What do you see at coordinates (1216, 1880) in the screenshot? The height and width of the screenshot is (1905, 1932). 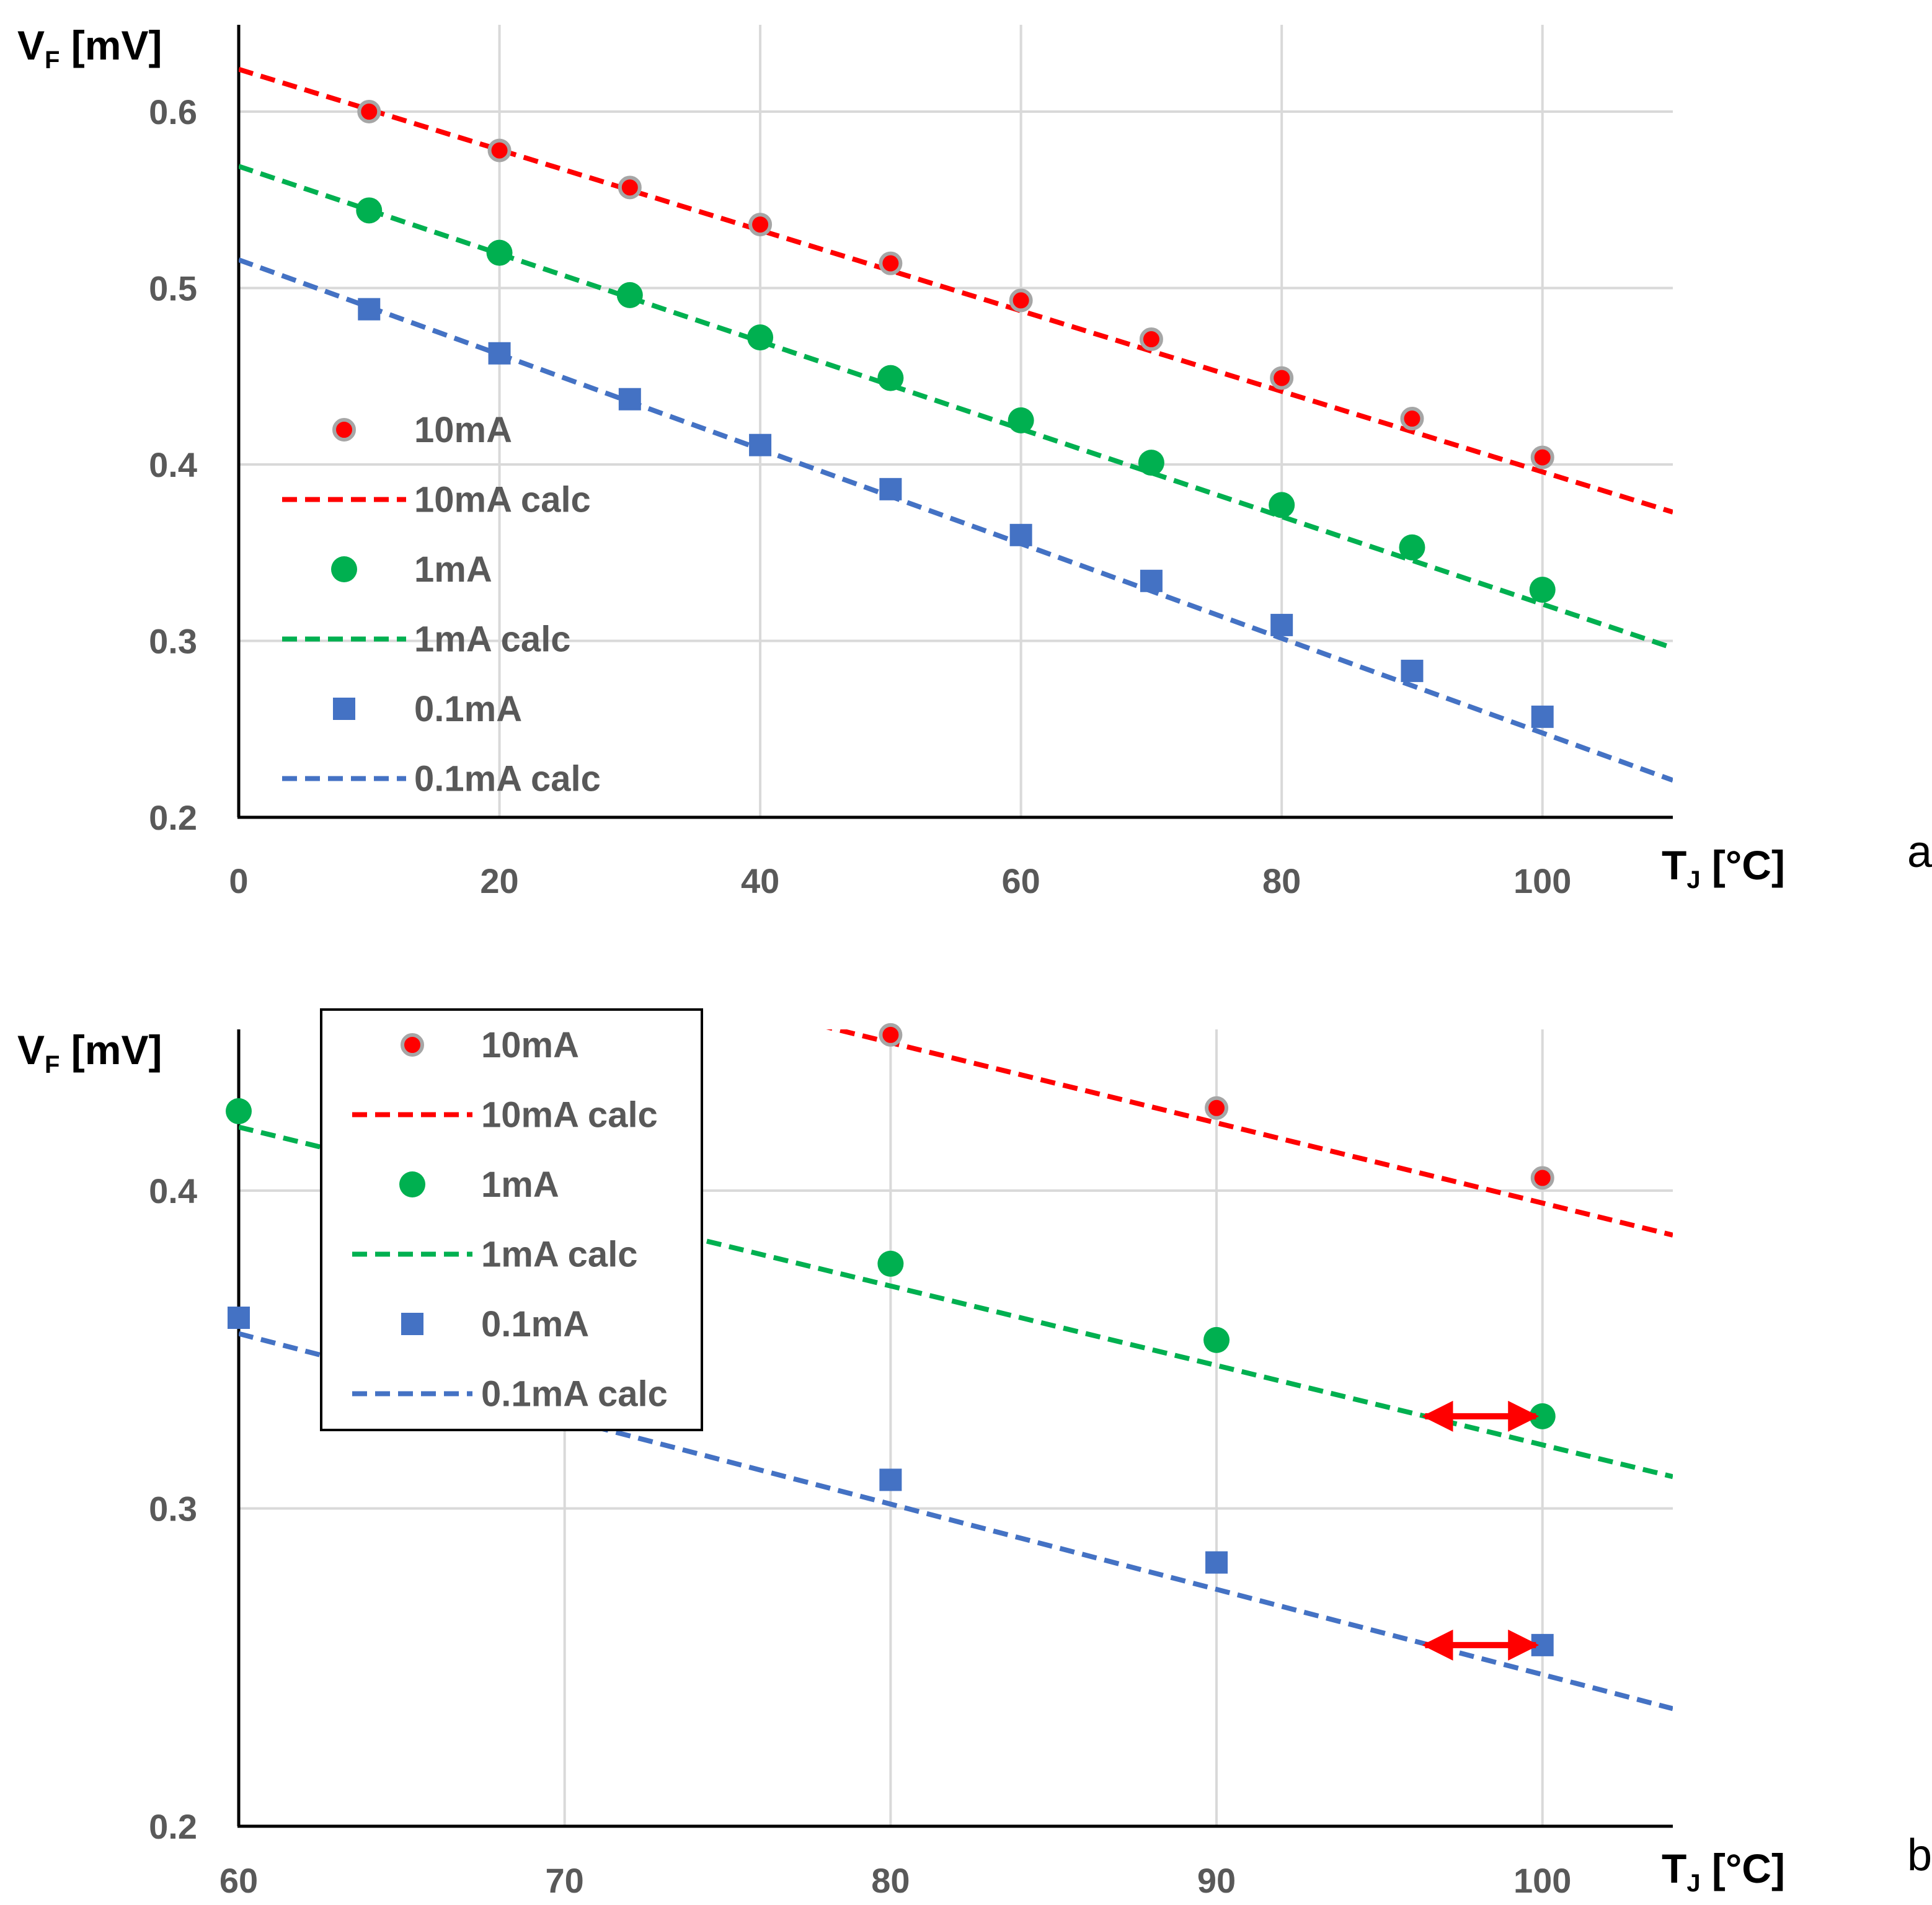 I see `x-tick-label: 90` at bounding box center [1216, 1880].